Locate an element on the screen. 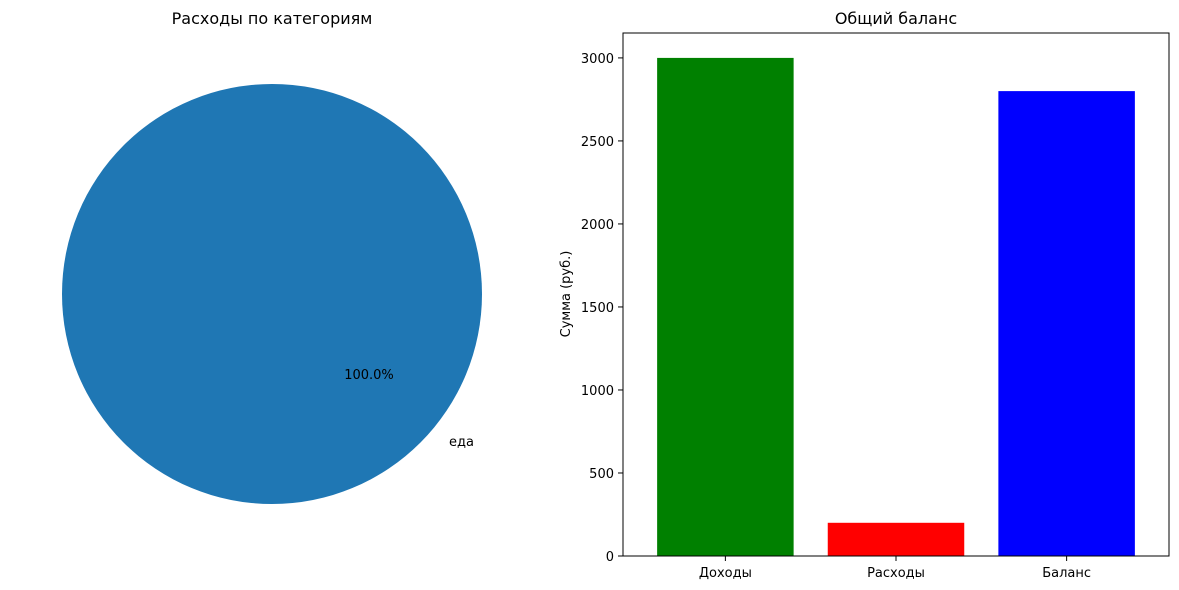 The image size is (1179, 590). y-tick-label: 3000 is located at coordinates (597, 59).